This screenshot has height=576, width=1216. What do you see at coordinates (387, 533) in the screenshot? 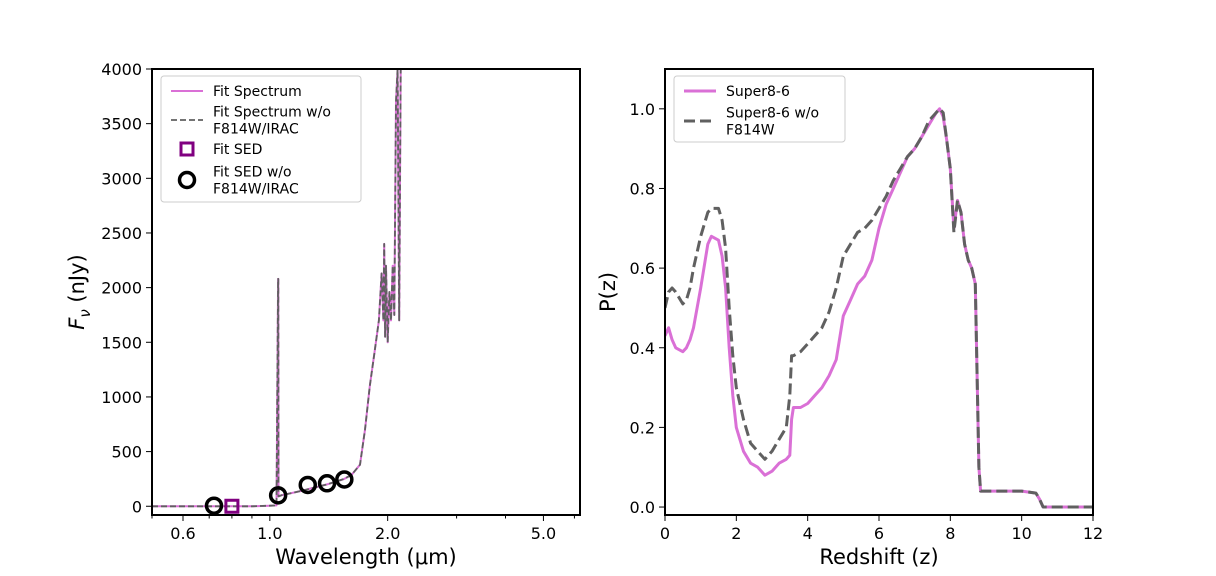
I see `x-tick-label: 2.0` at bounding box center [387, 533].